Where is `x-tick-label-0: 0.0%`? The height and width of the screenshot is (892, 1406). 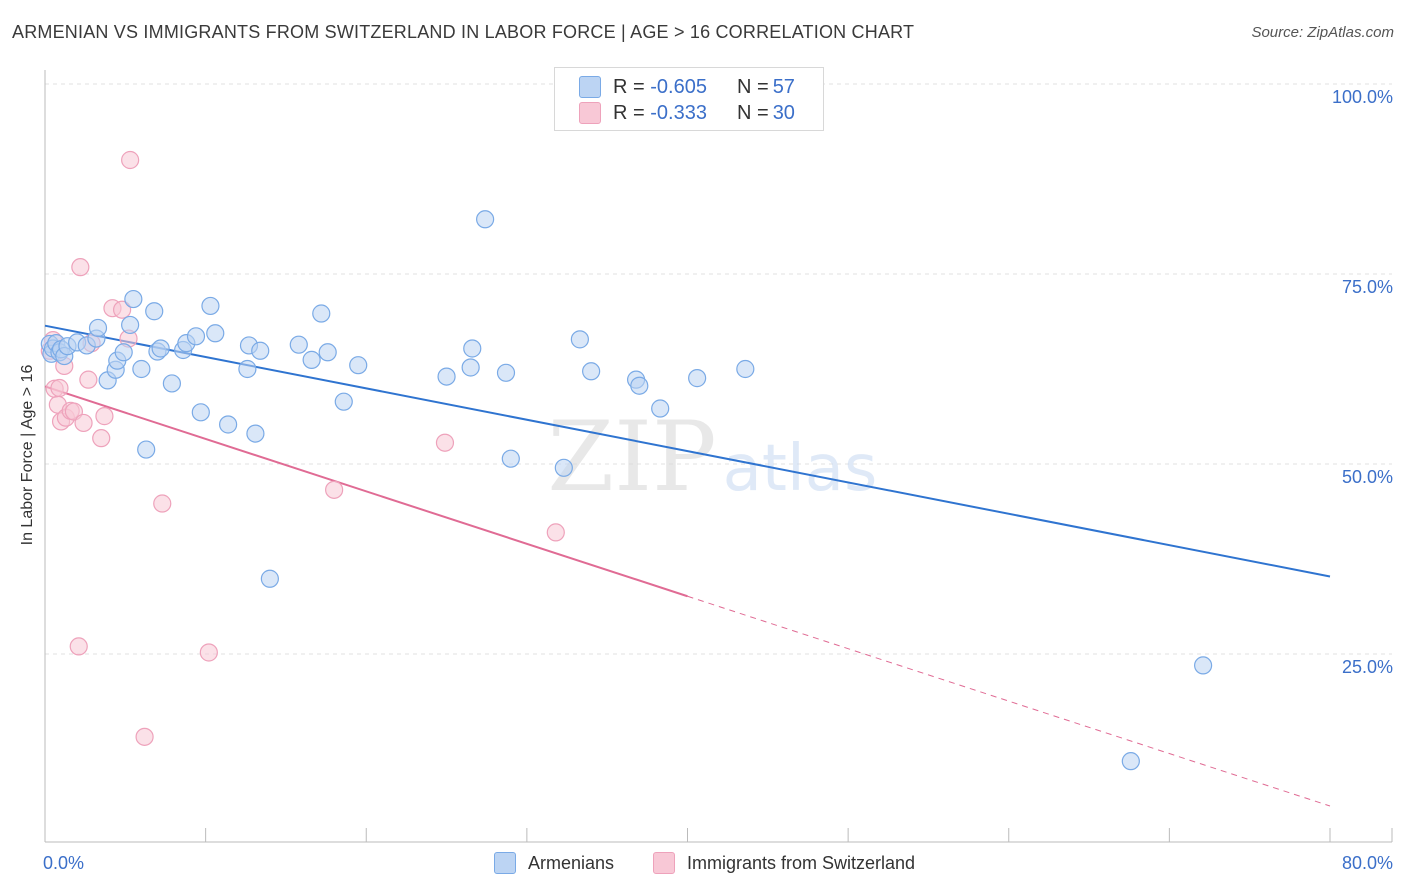 x-tick-label-0: 0.0% is located at coordinates (63, 863).